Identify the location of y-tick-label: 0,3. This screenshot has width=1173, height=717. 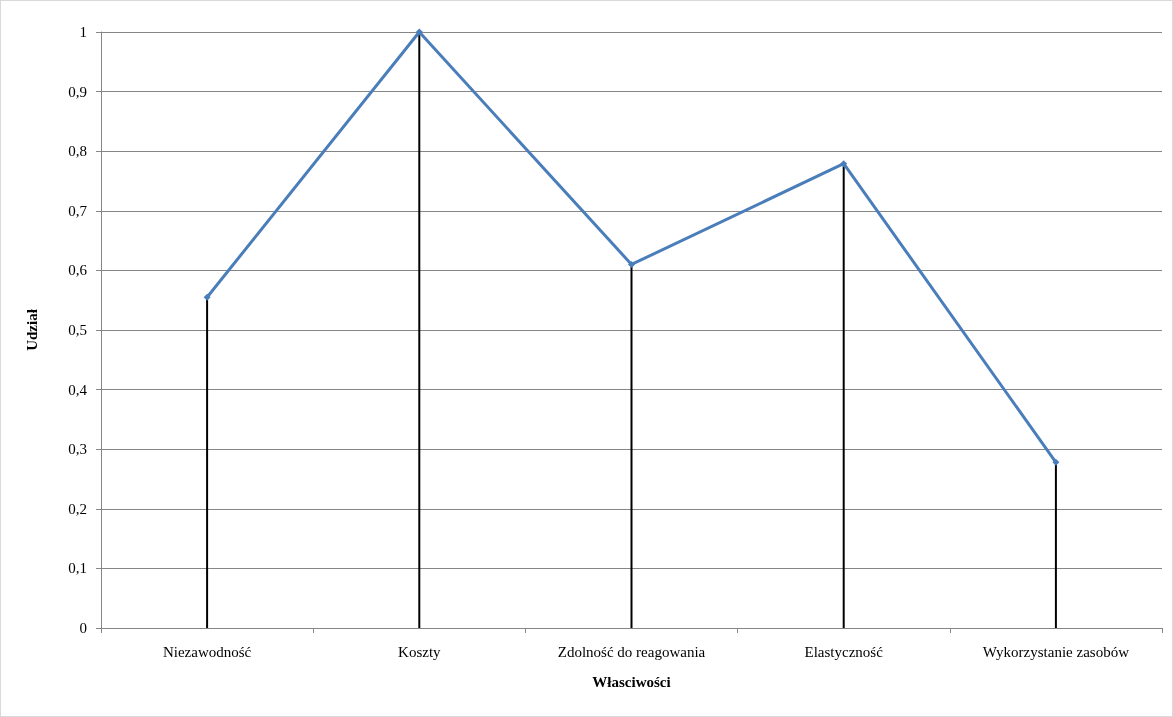
(77, 449).